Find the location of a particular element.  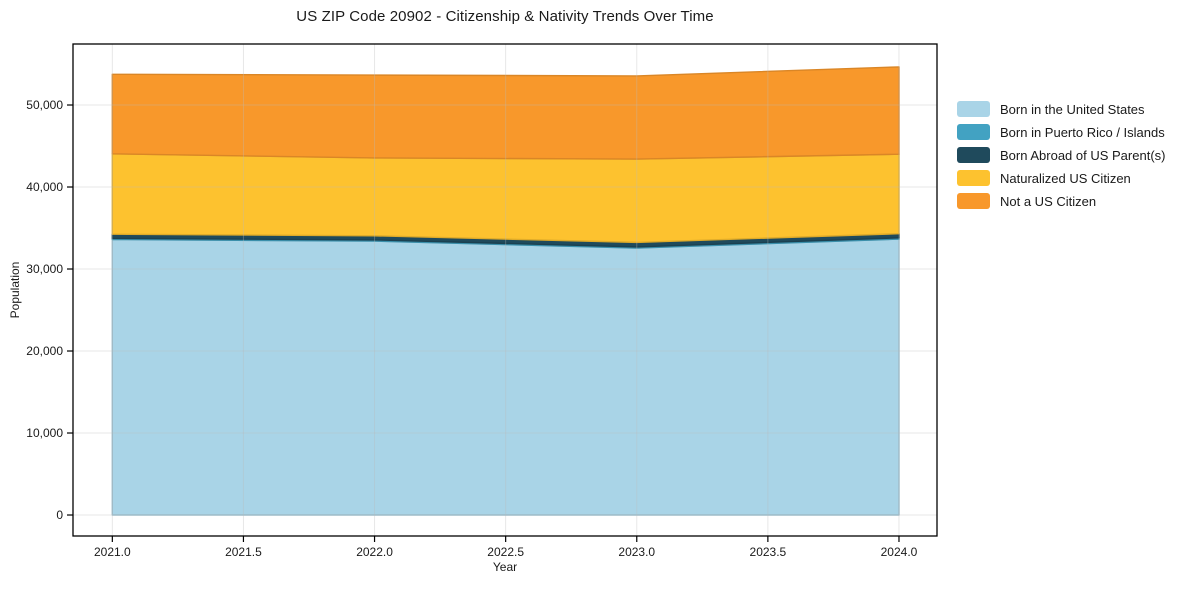

y-axis-label: Population is located at coordinates (15, 290).